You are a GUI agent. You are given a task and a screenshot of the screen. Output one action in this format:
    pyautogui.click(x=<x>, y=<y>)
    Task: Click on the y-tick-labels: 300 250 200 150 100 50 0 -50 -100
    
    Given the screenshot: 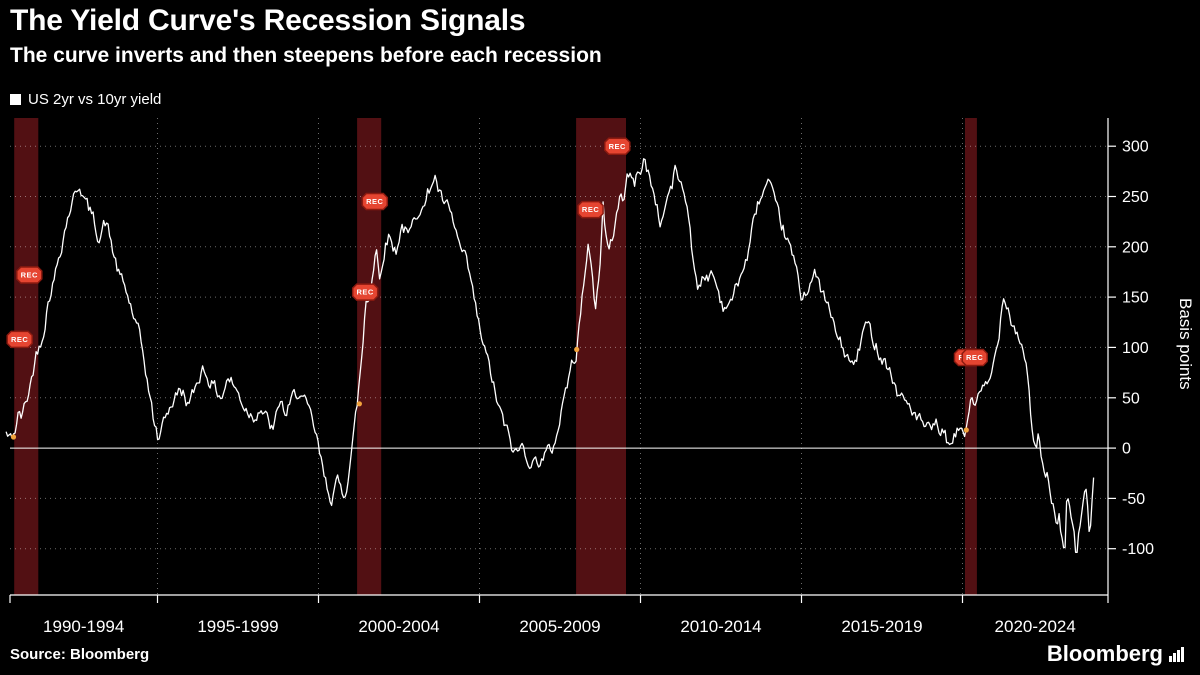 What is the action you would take?
    pyautogui.click(x=1138, y=349)
    